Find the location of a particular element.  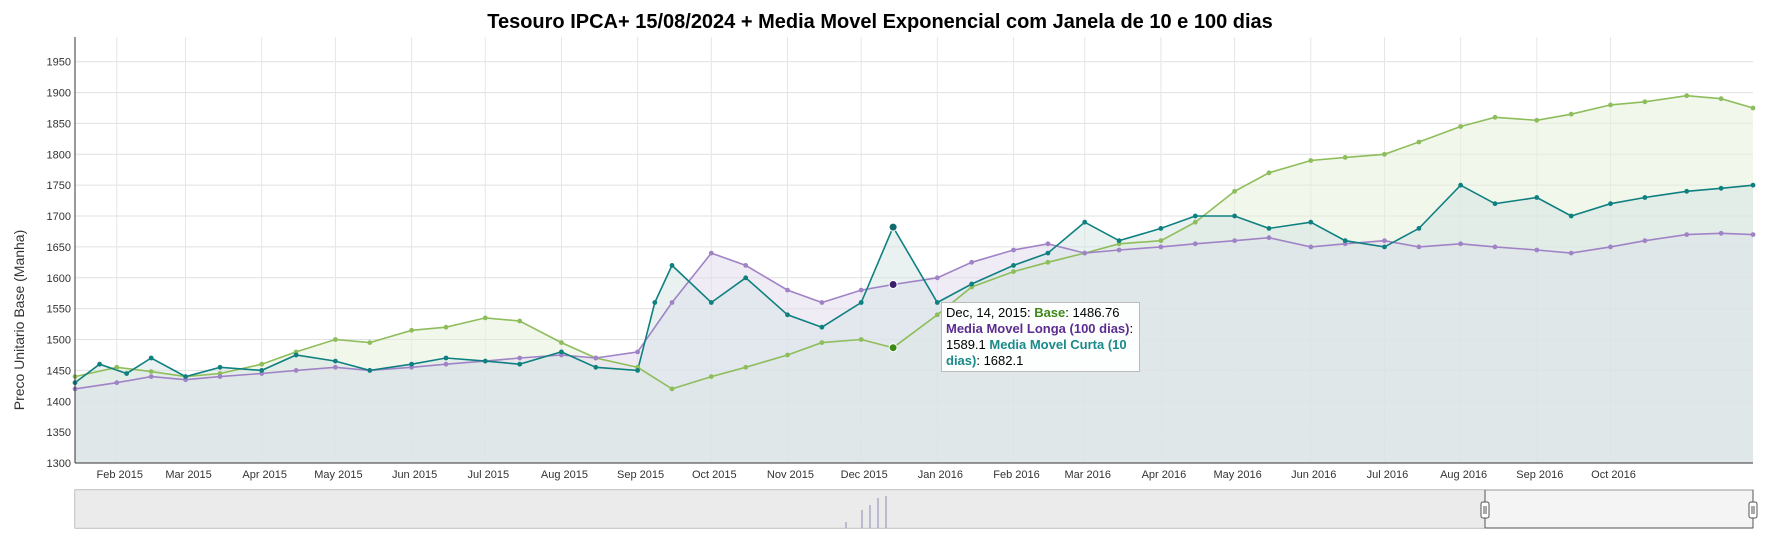

x-tick-label: Mar 2015 is located at coordinates (188, 475).